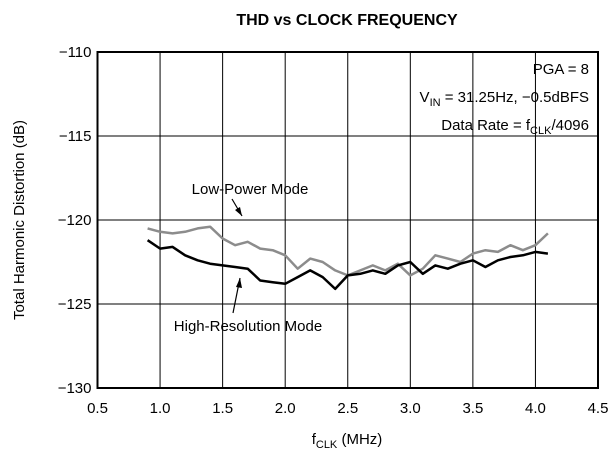 The width and height of the screenshot is (610, 453). What do you see at coordinates (598, 408) in the screenshot?
I see `x-tick-label: 4.5` at bounding box center [598, 408].